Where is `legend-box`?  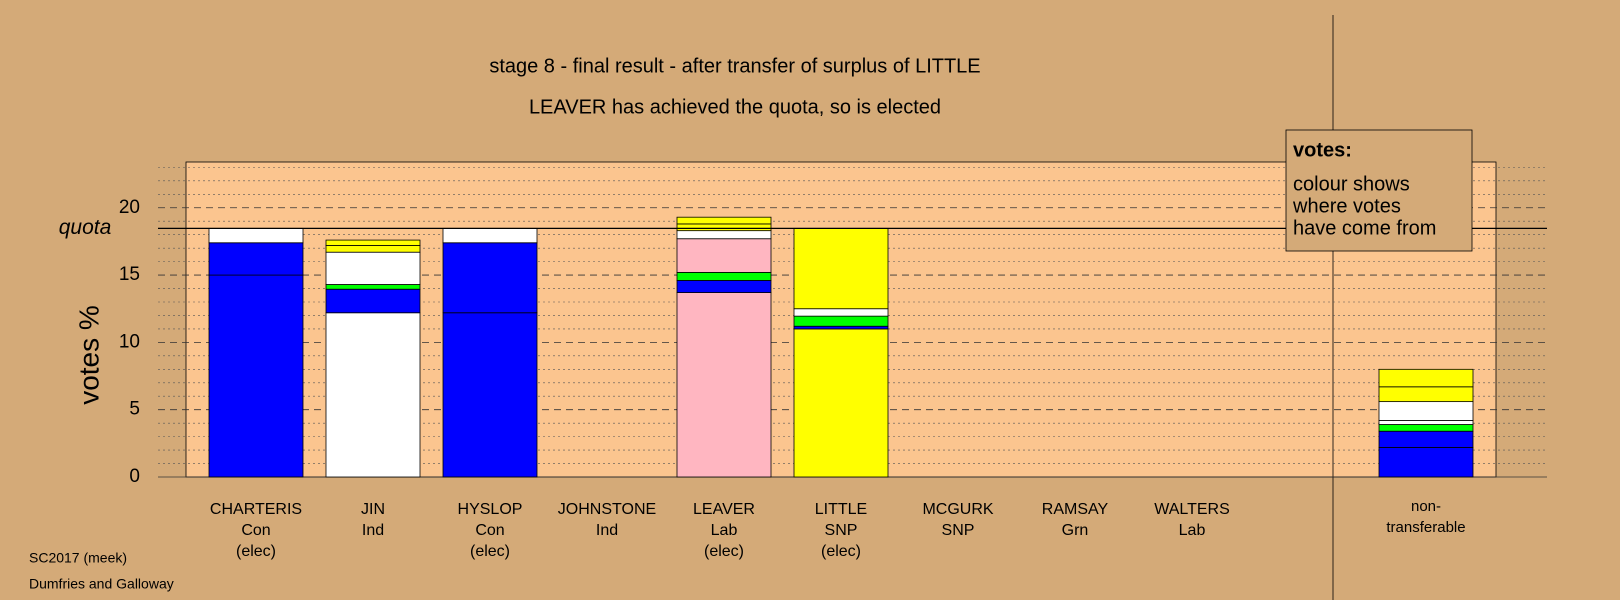
legend-box is located at coordinates (1379, 190).